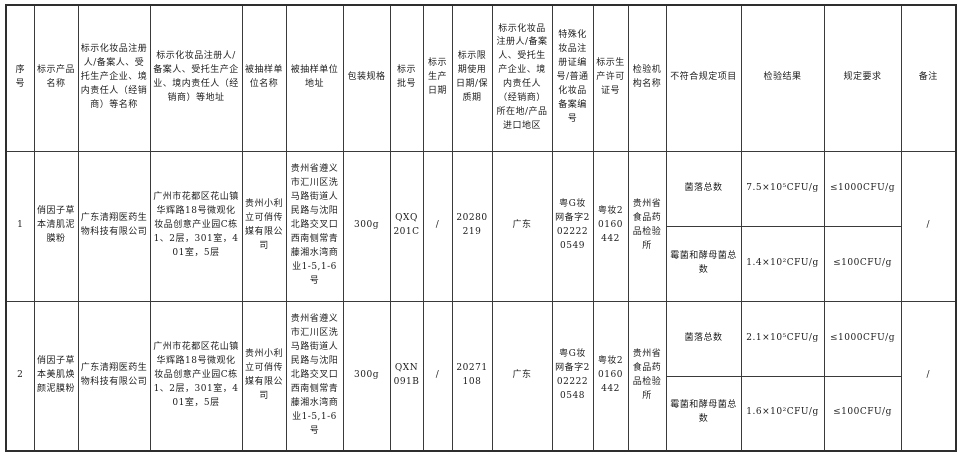 Image resolution: width=960 pixels, height=457 pixels. Describe the element at coordinates (196, 78) in the screenshot. I see `col-header-registrant-address: 标示化妆品注册人/备案人、受托生产企业、境内责任人（经销商）等地址` at that location.